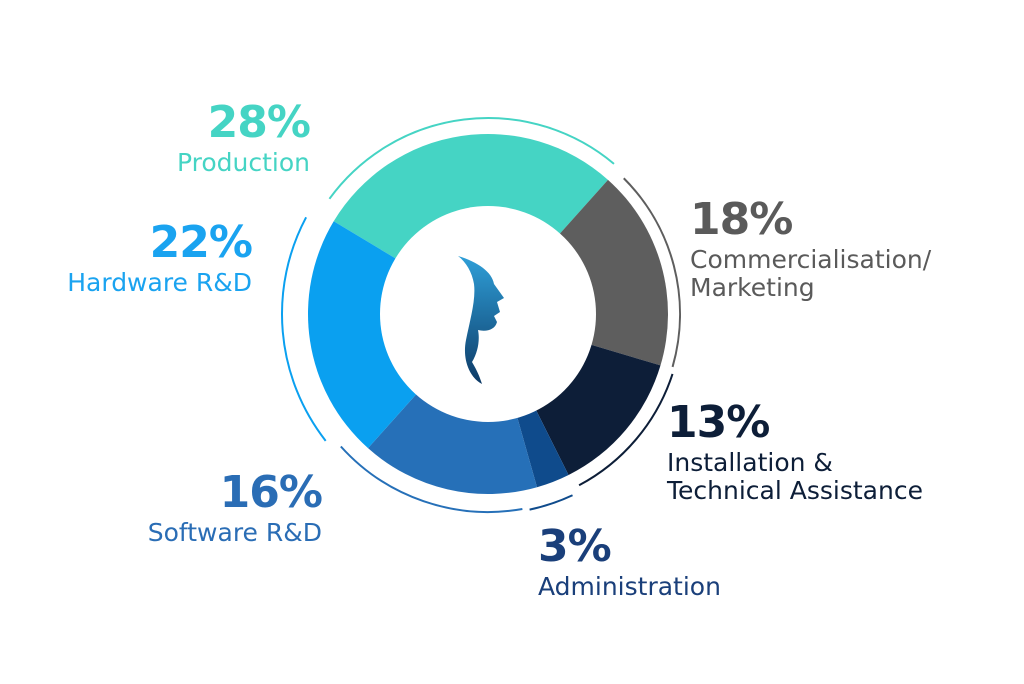  I want to click on value-label: 16%, so click(271, 492).